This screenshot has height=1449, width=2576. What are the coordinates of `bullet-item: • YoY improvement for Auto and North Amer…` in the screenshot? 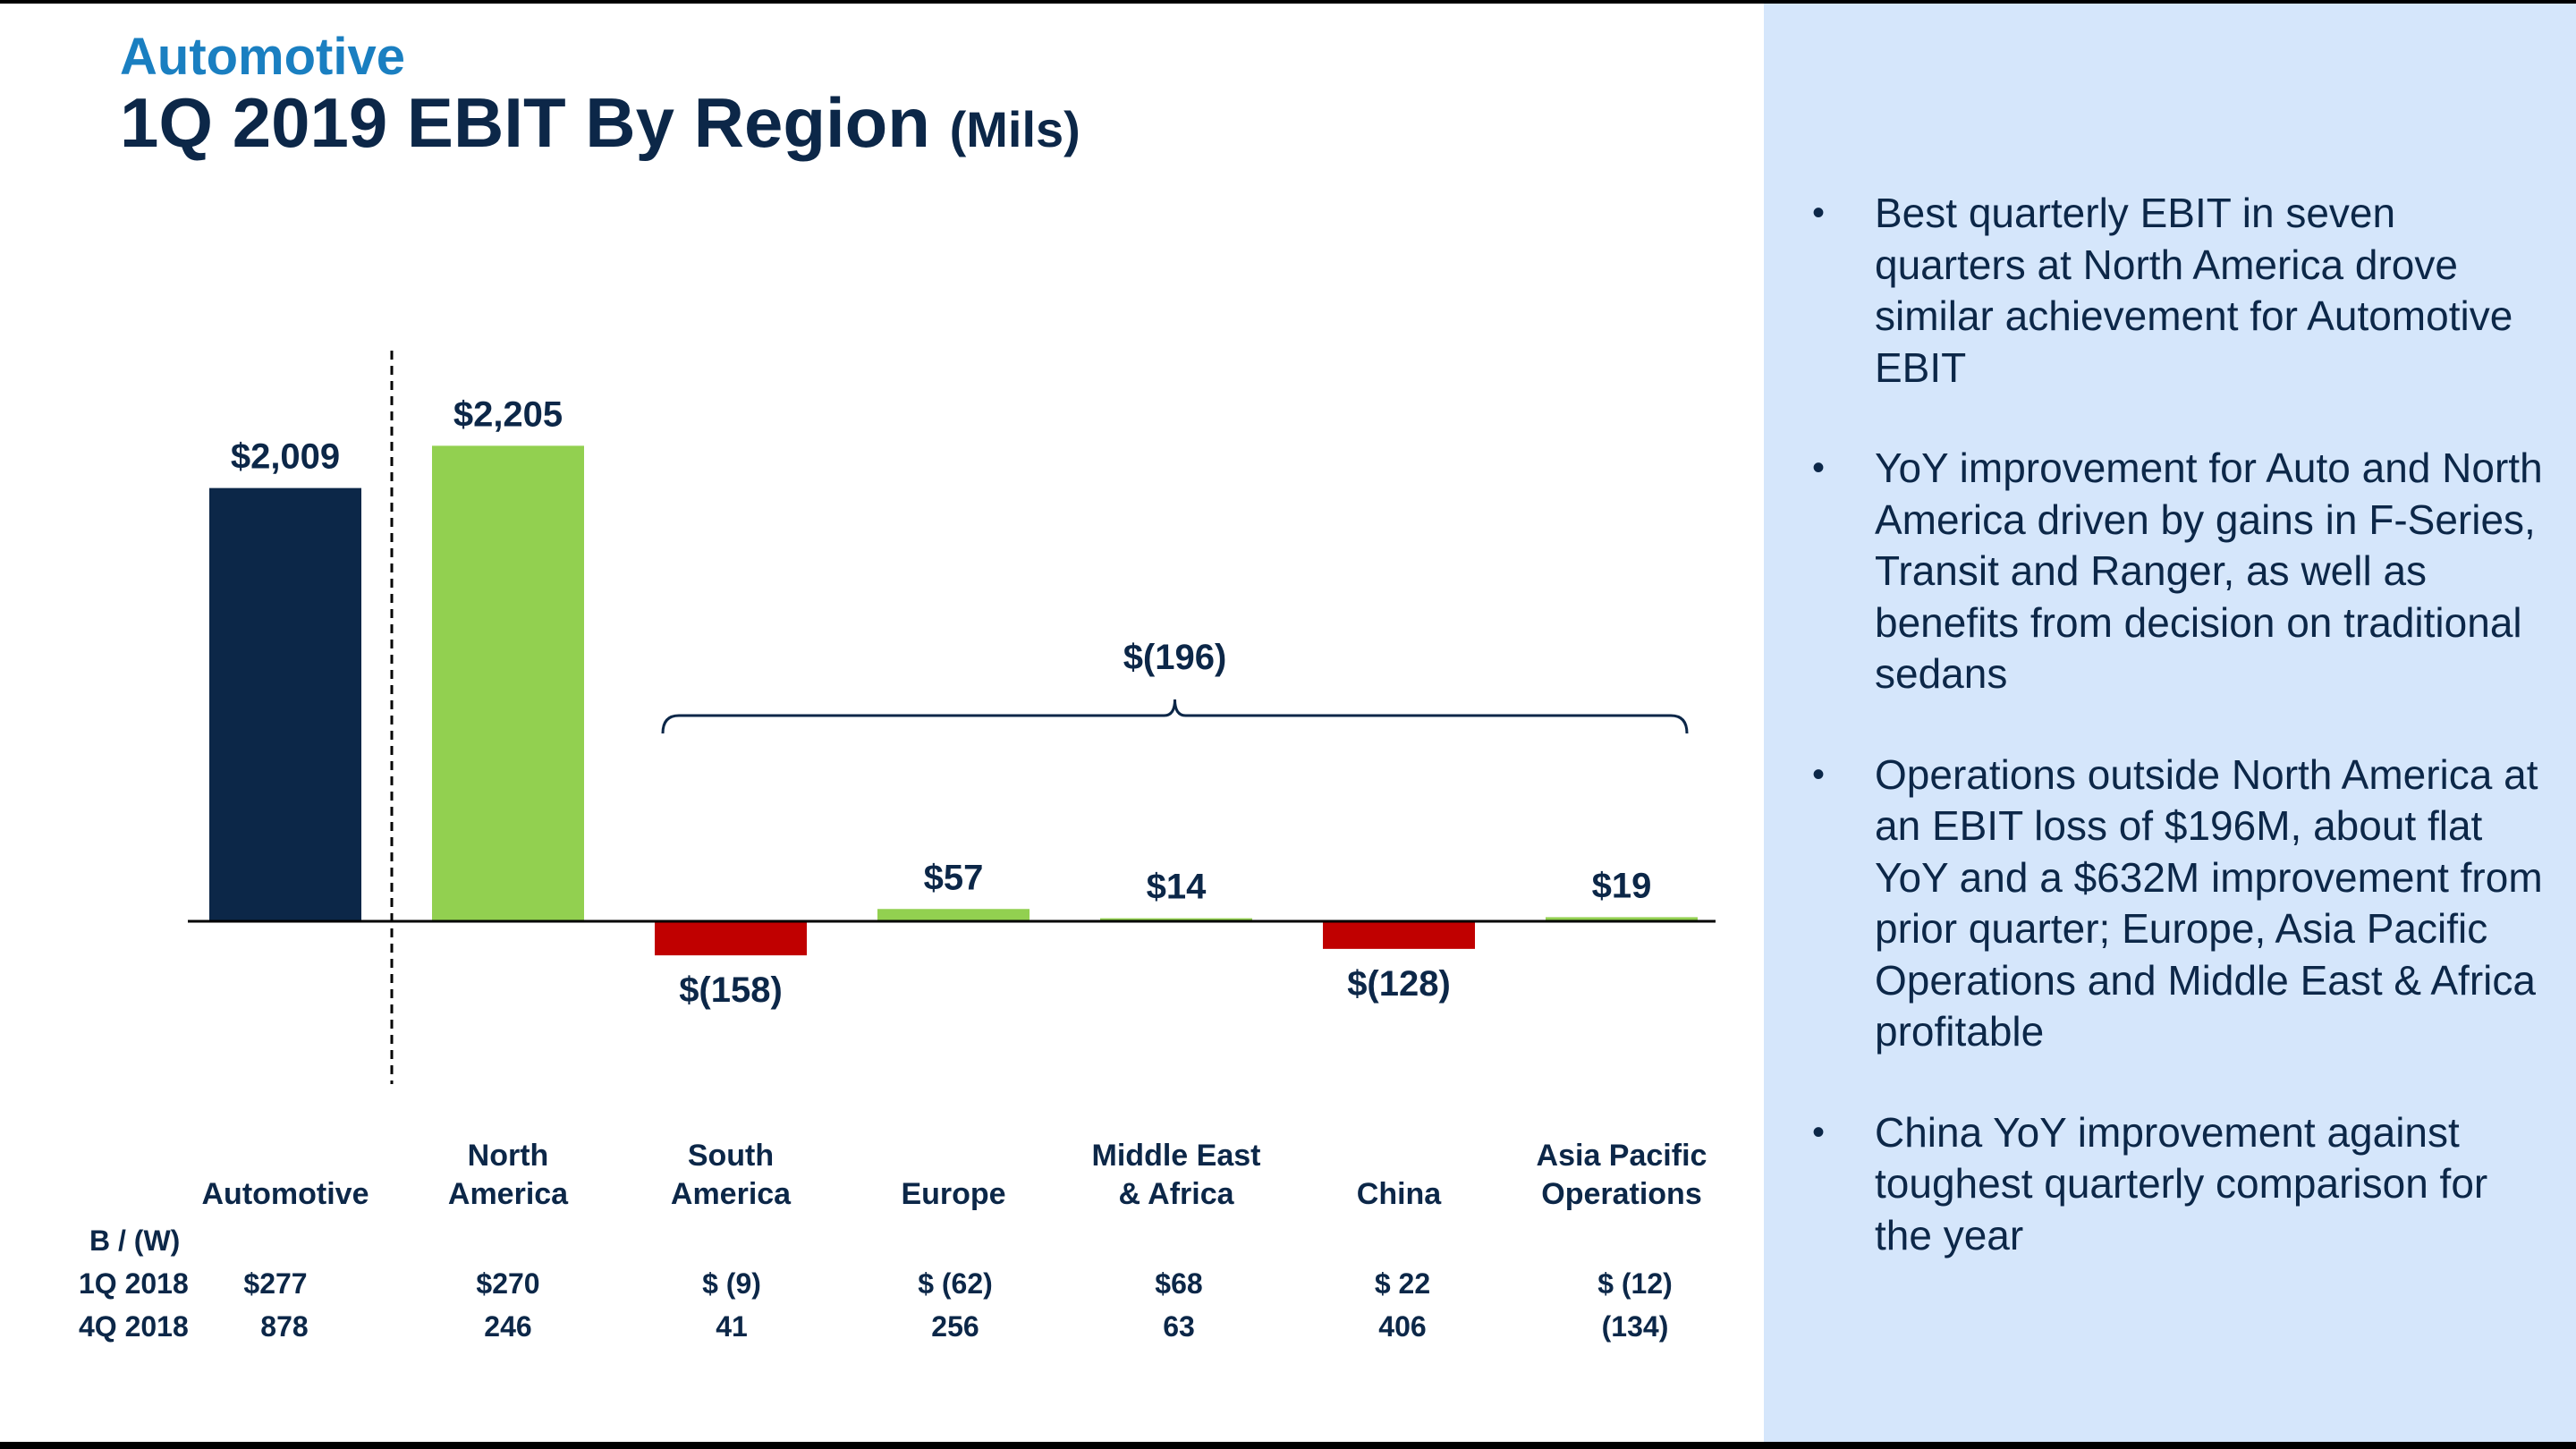 It's located at (2183, 571).